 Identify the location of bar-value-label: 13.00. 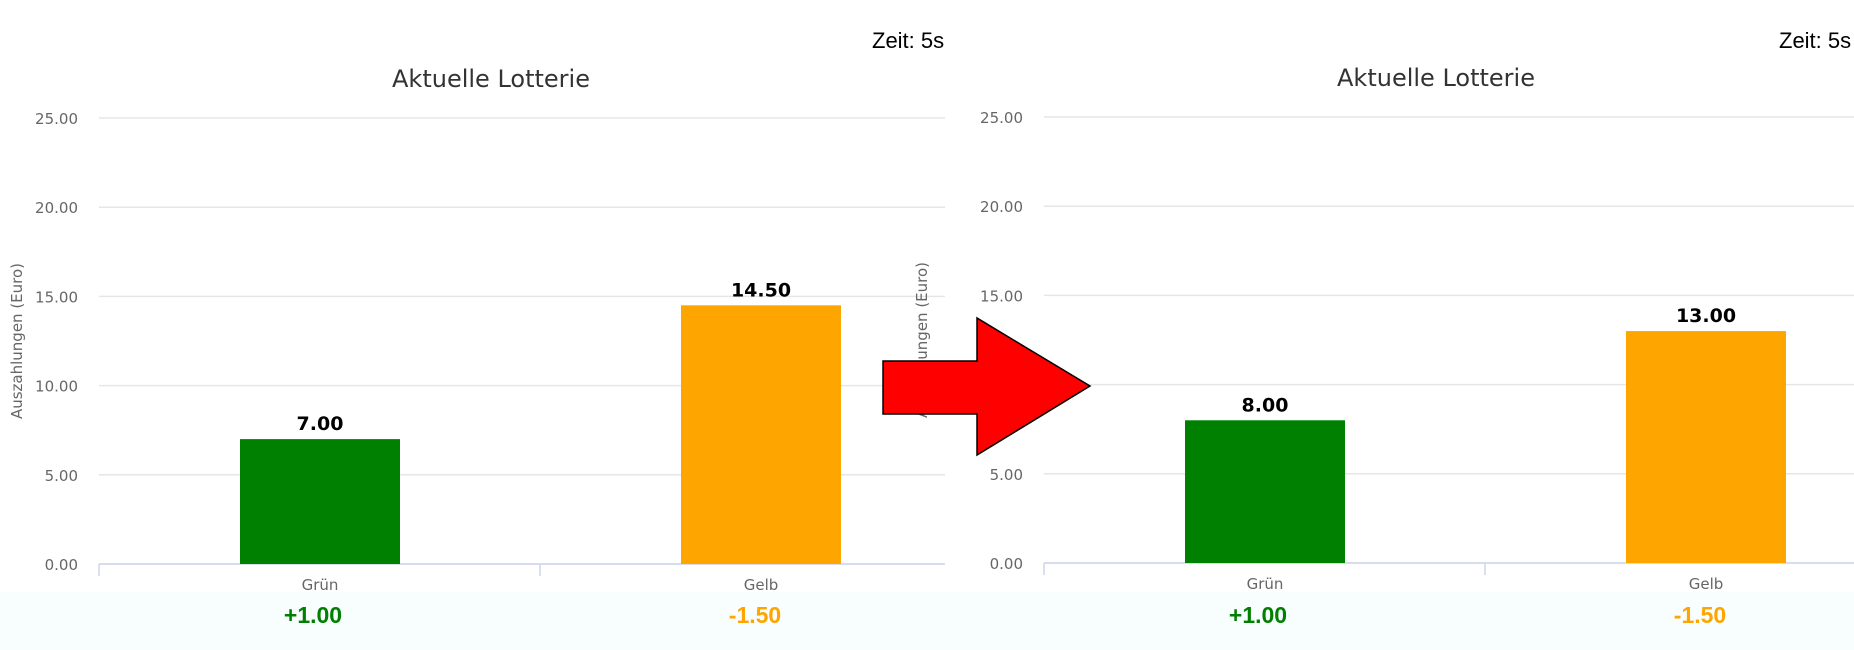
(1706, 316).